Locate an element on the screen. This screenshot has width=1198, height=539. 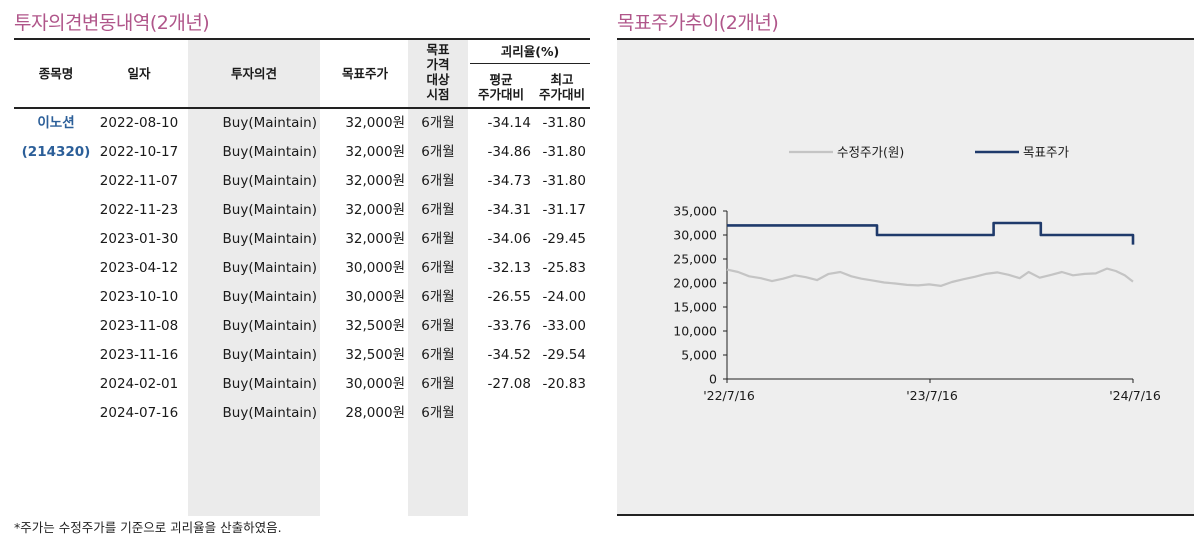
header-period-line: 시점 is located at coordinates (438, 94).